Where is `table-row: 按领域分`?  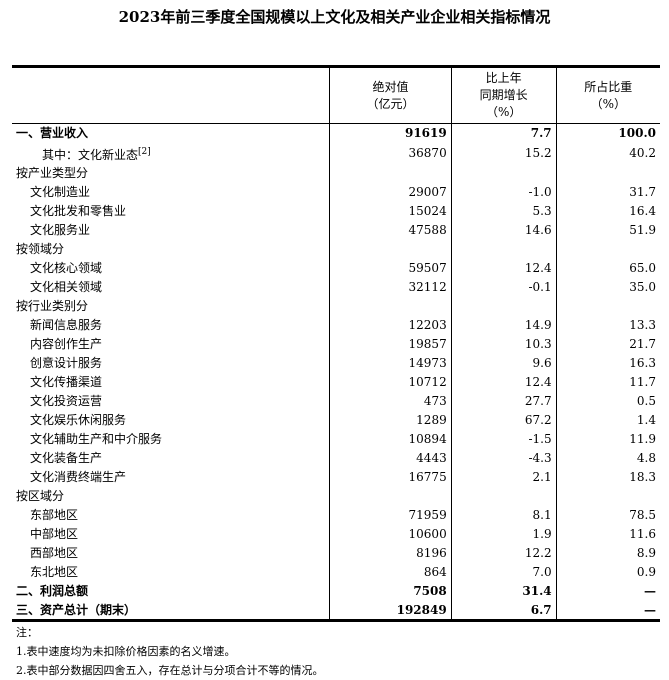 table-row: 按领域分 is located at coordinates (336, 249).